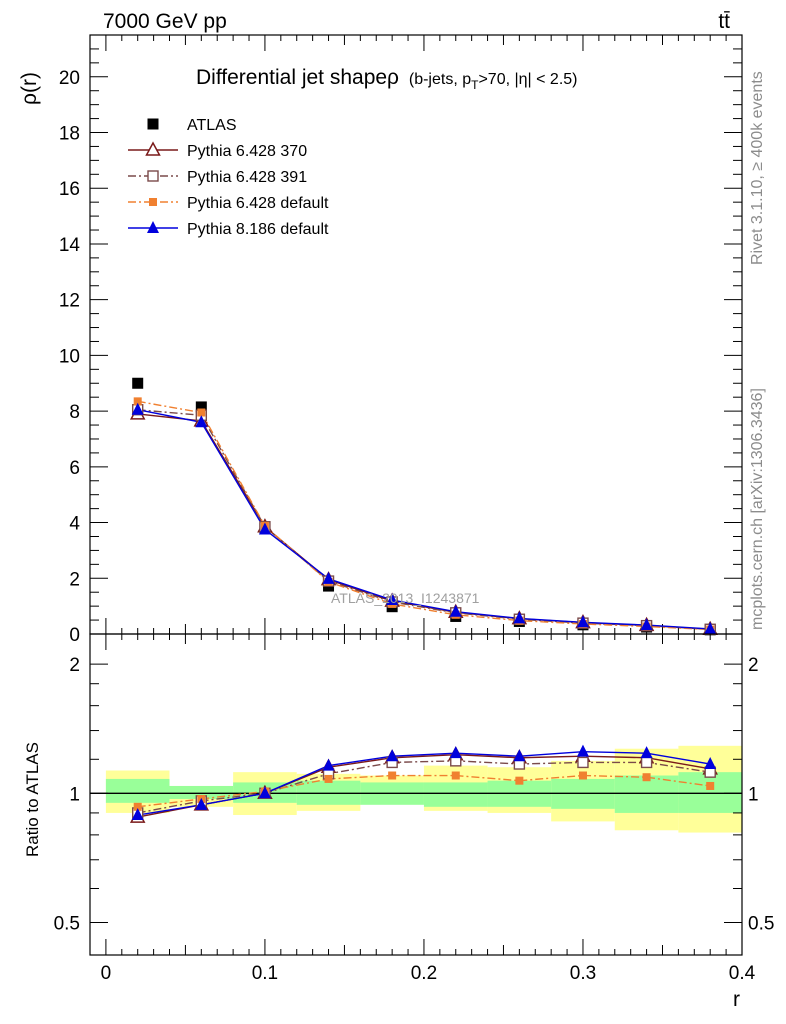  I want to click on title-sub-part: (b-jets, p, so click(440, 79).